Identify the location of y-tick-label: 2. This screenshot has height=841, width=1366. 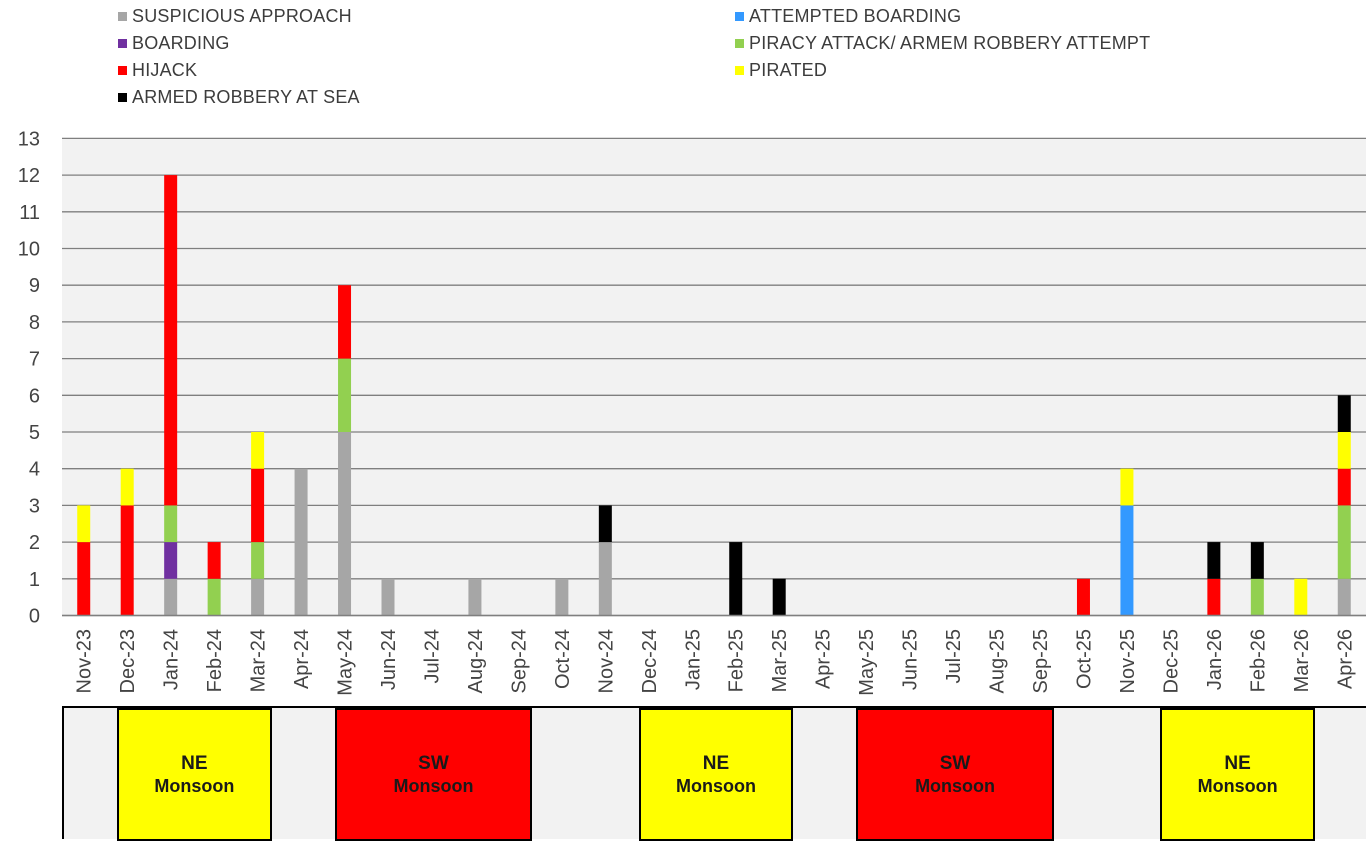
(34, 543).